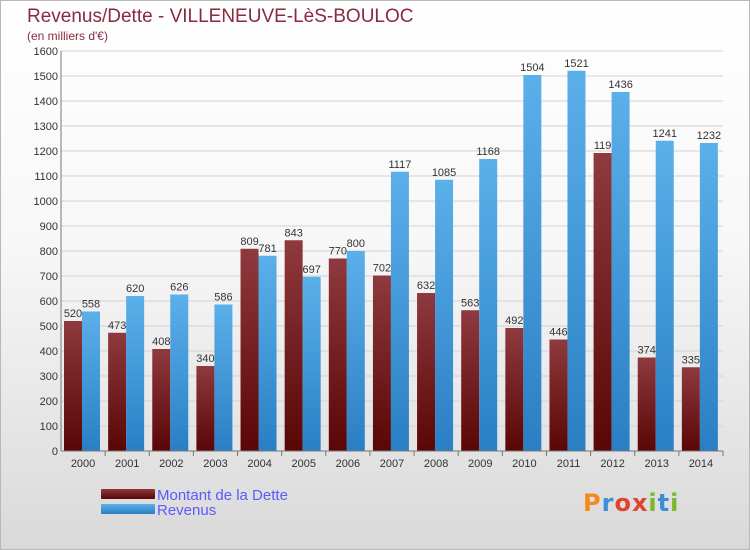 The image size is (750, 550). What do you see at coordinates (49, 352) in the screenshot?
I see `y-tick-label: 400` at bounding box center [49, 352].